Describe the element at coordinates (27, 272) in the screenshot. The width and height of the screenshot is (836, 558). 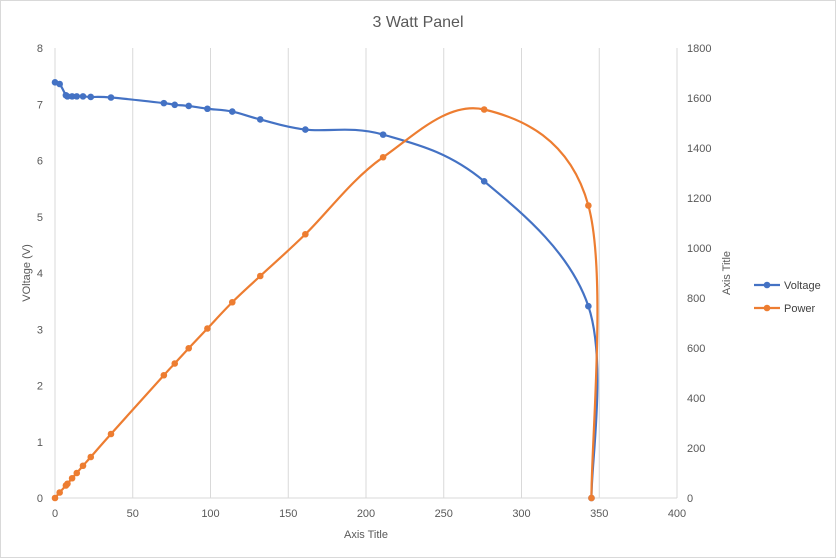
I see `left-axis-title: VOltage (V)` at that location.